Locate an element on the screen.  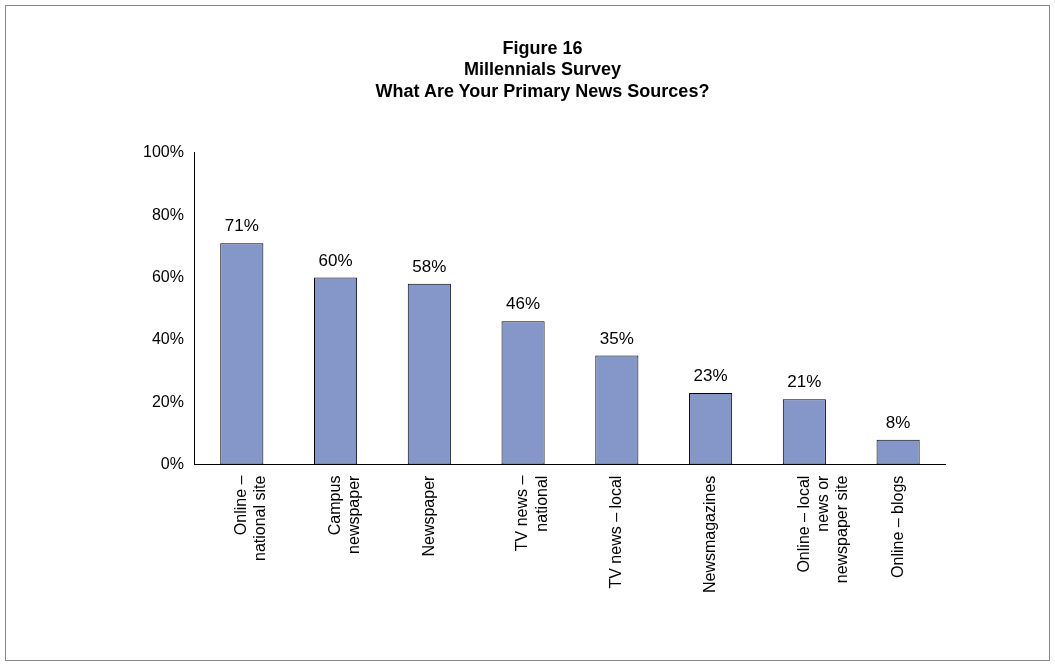
data-label: 58% is located at coordinates (429, 266).